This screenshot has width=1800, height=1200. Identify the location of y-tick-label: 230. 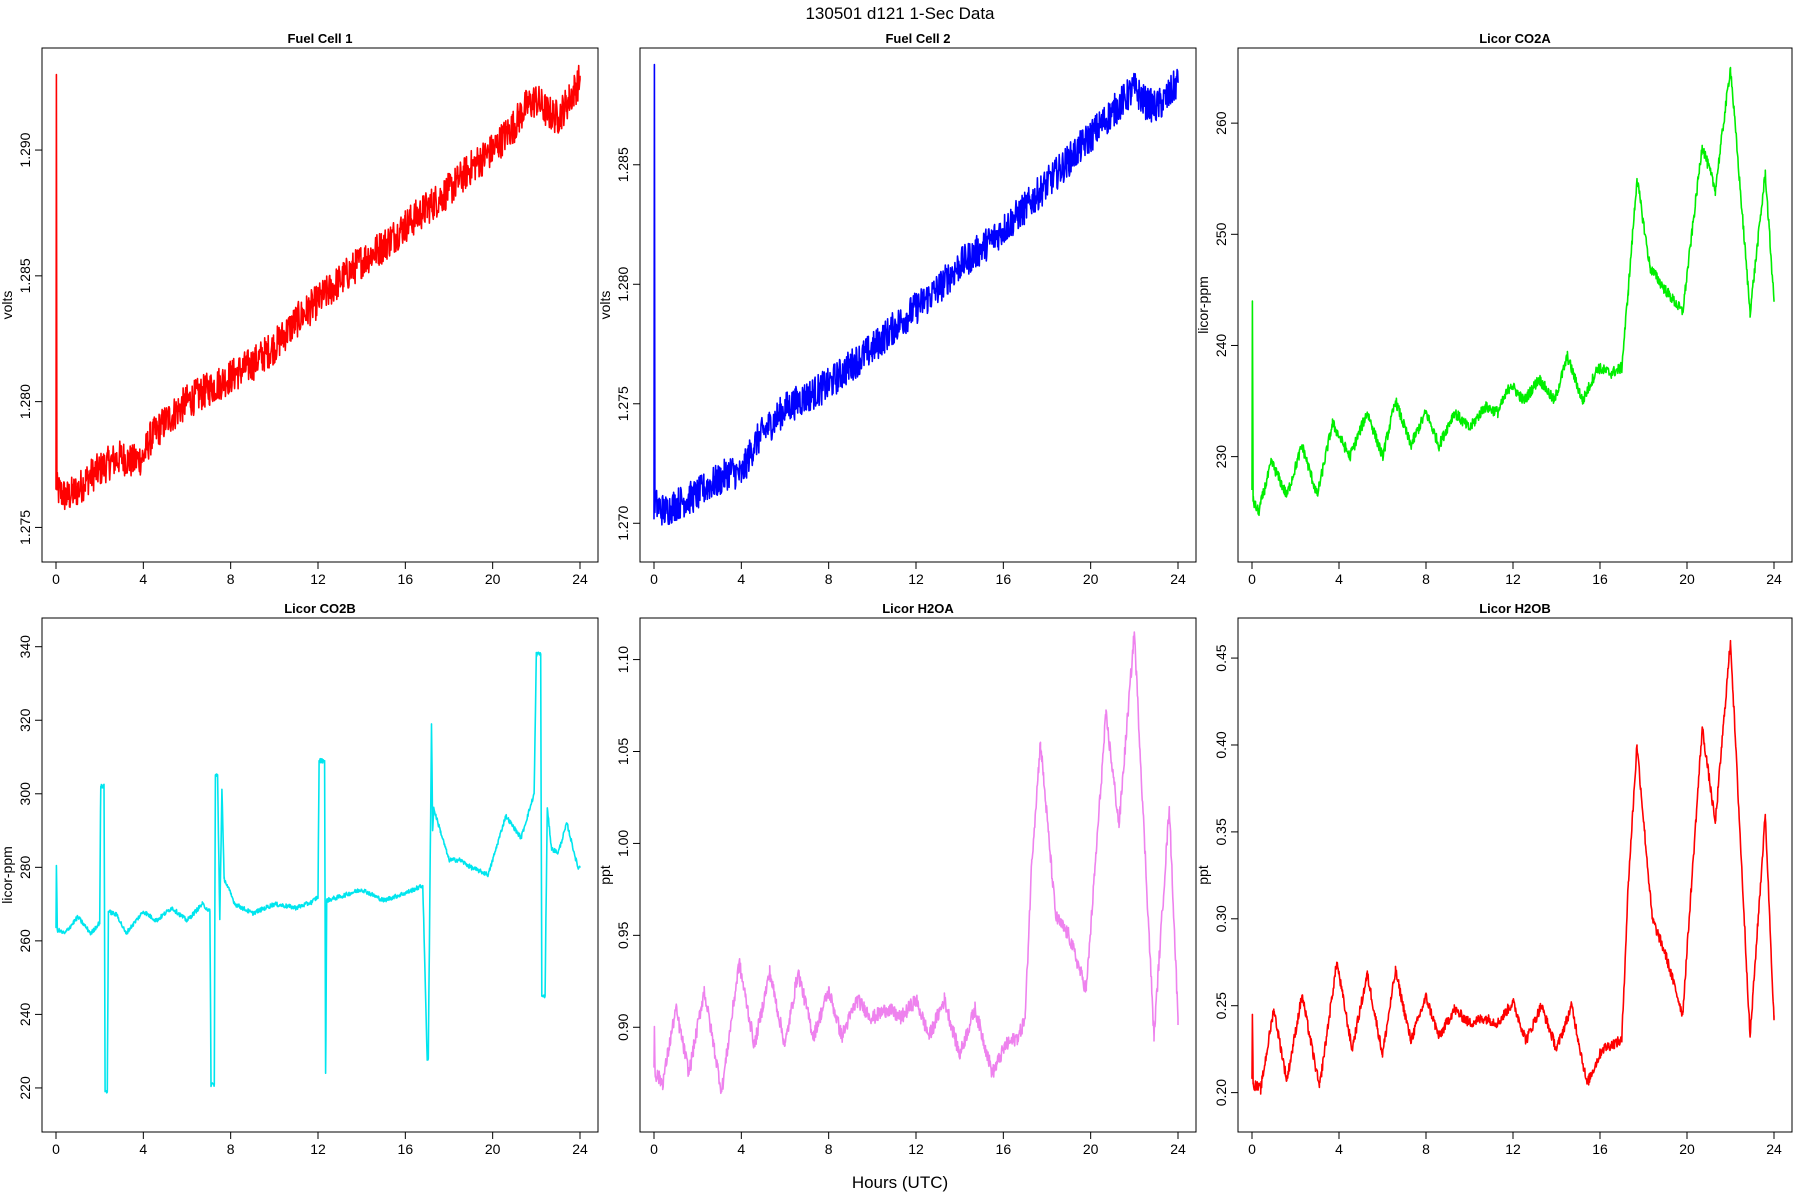
(1221, 457).